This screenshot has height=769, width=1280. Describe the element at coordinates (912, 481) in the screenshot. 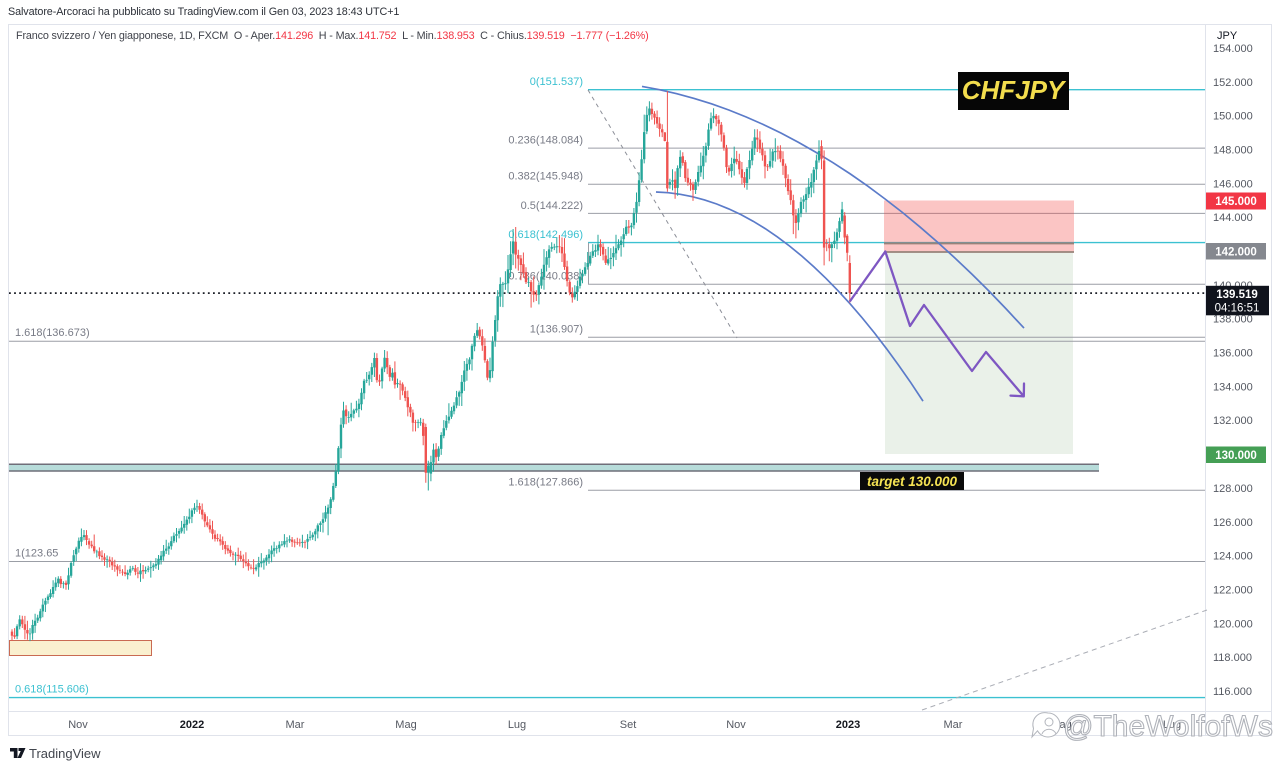

I see `svg-text: target 130.000` at that location.